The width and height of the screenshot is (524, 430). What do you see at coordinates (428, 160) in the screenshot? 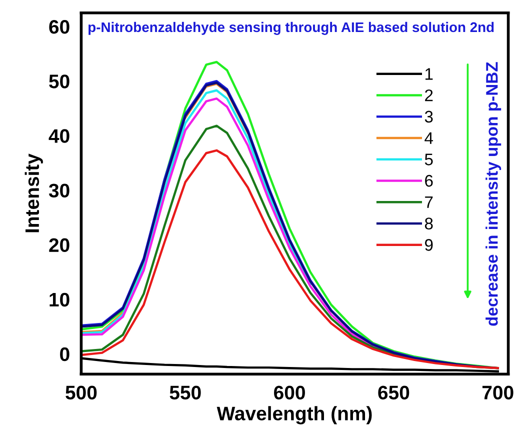
I see `legend-label: 5` at bounding box center [428, 160].